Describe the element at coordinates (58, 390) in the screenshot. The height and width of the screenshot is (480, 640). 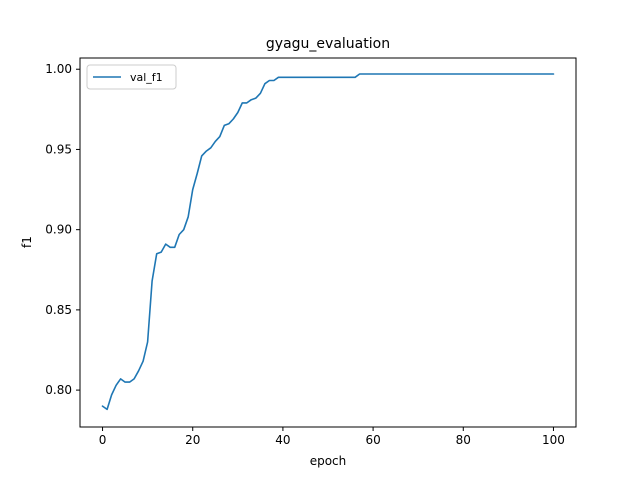
I see `y-tick-label: 0.80` at that location.